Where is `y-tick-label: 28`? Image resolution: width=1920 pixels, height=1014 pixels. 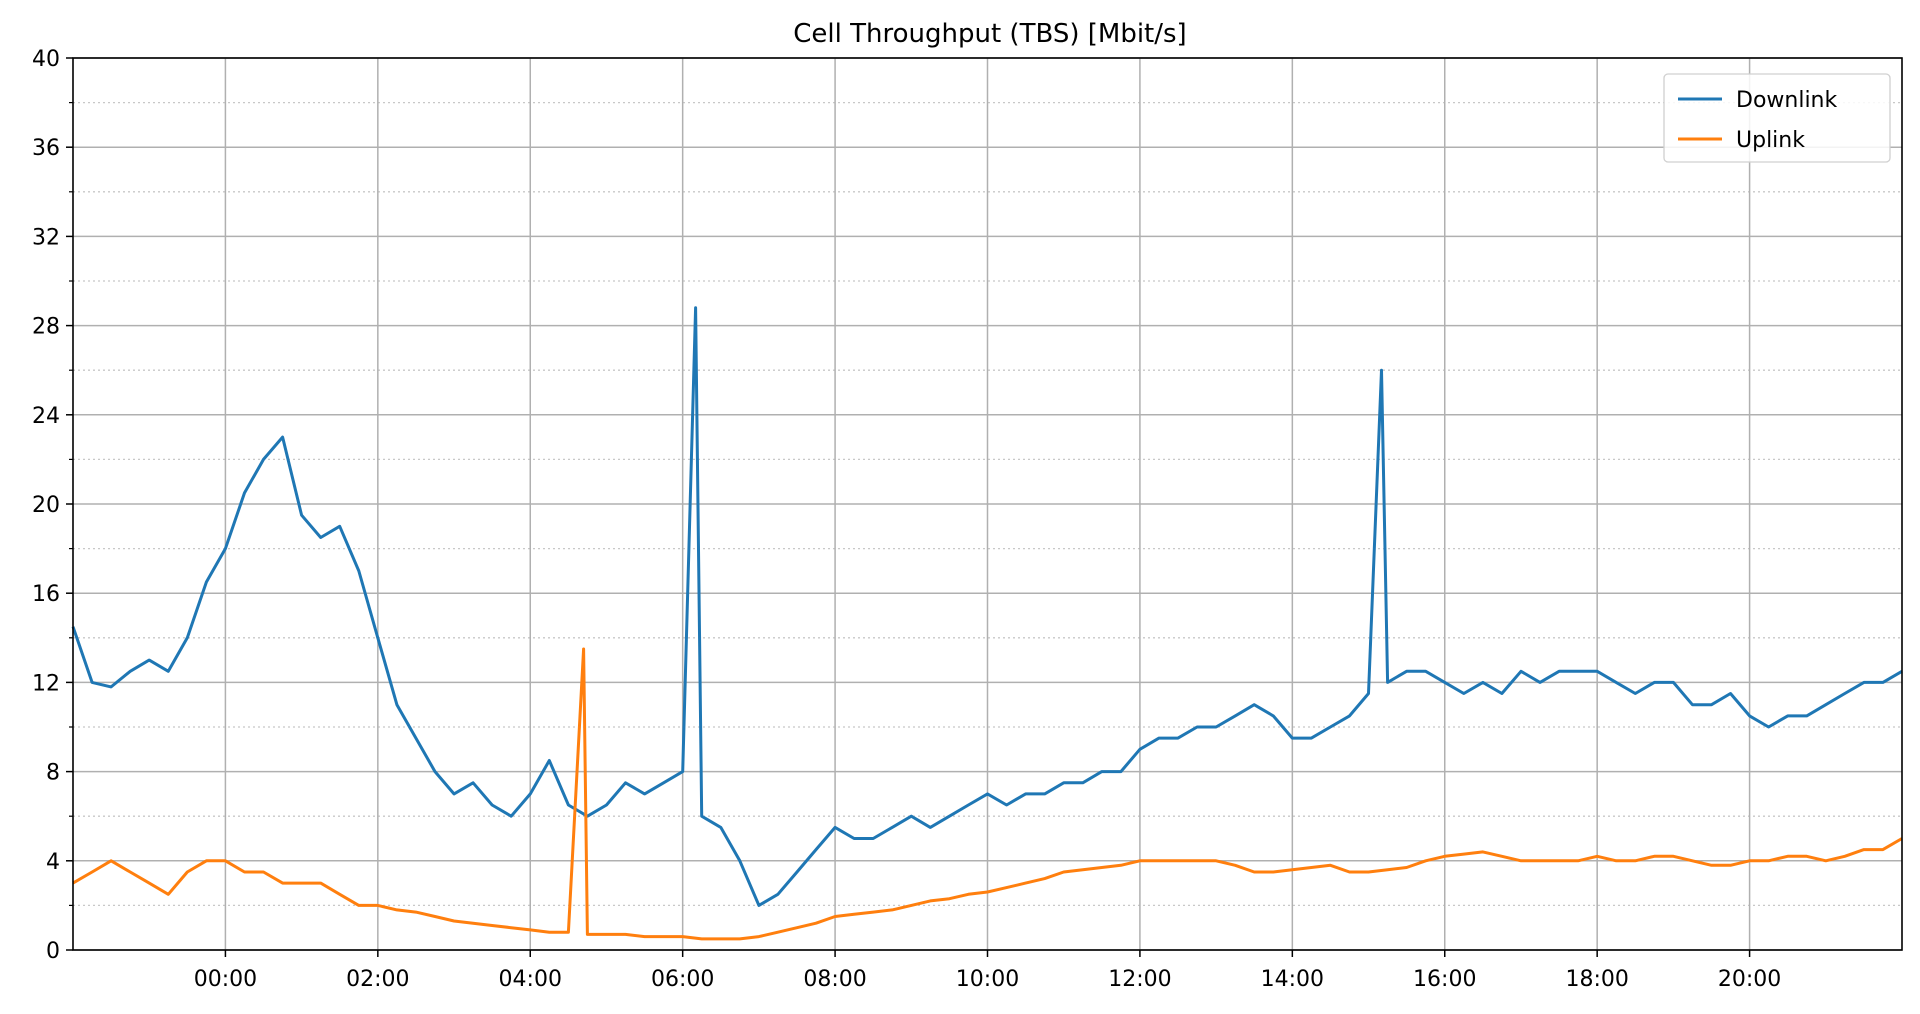 y-tick-label: 28 is located at coordinates (46, 327).